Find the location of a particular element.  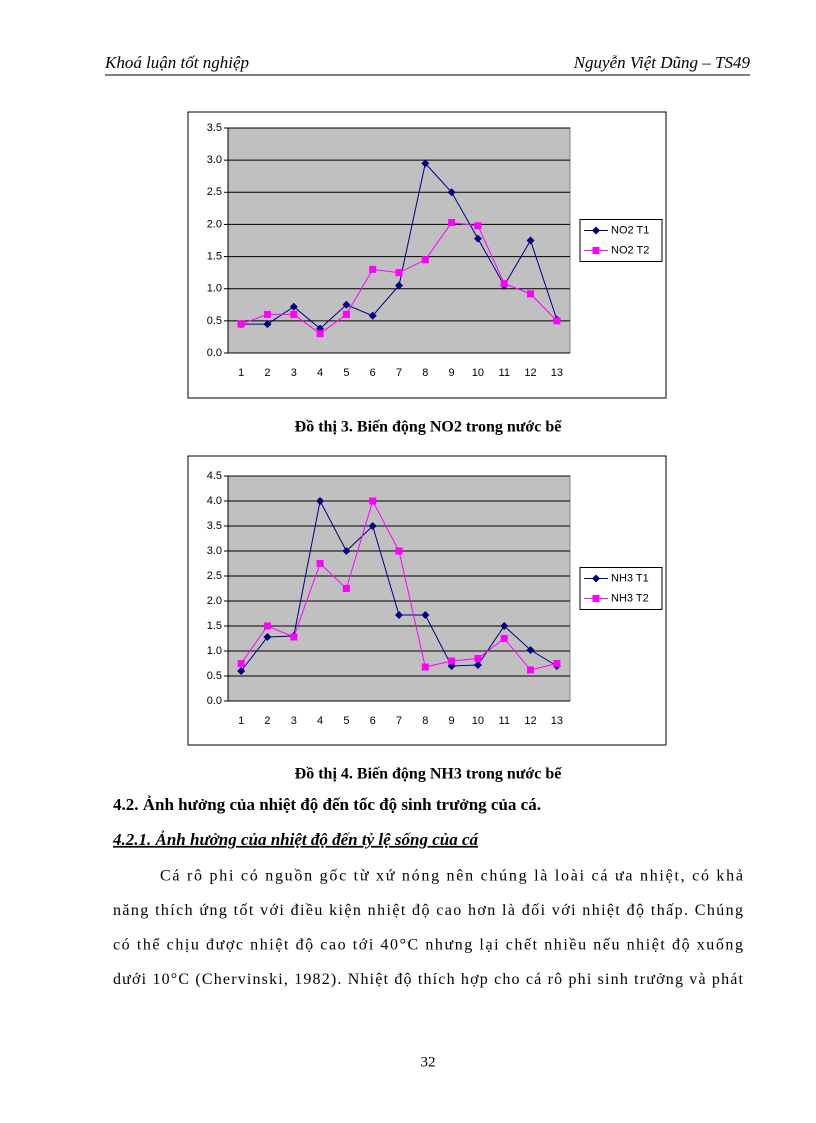

chart-caption: Đồ thị 3. Biến động NO2 trong nước bể is located at coordinates (429, 427).